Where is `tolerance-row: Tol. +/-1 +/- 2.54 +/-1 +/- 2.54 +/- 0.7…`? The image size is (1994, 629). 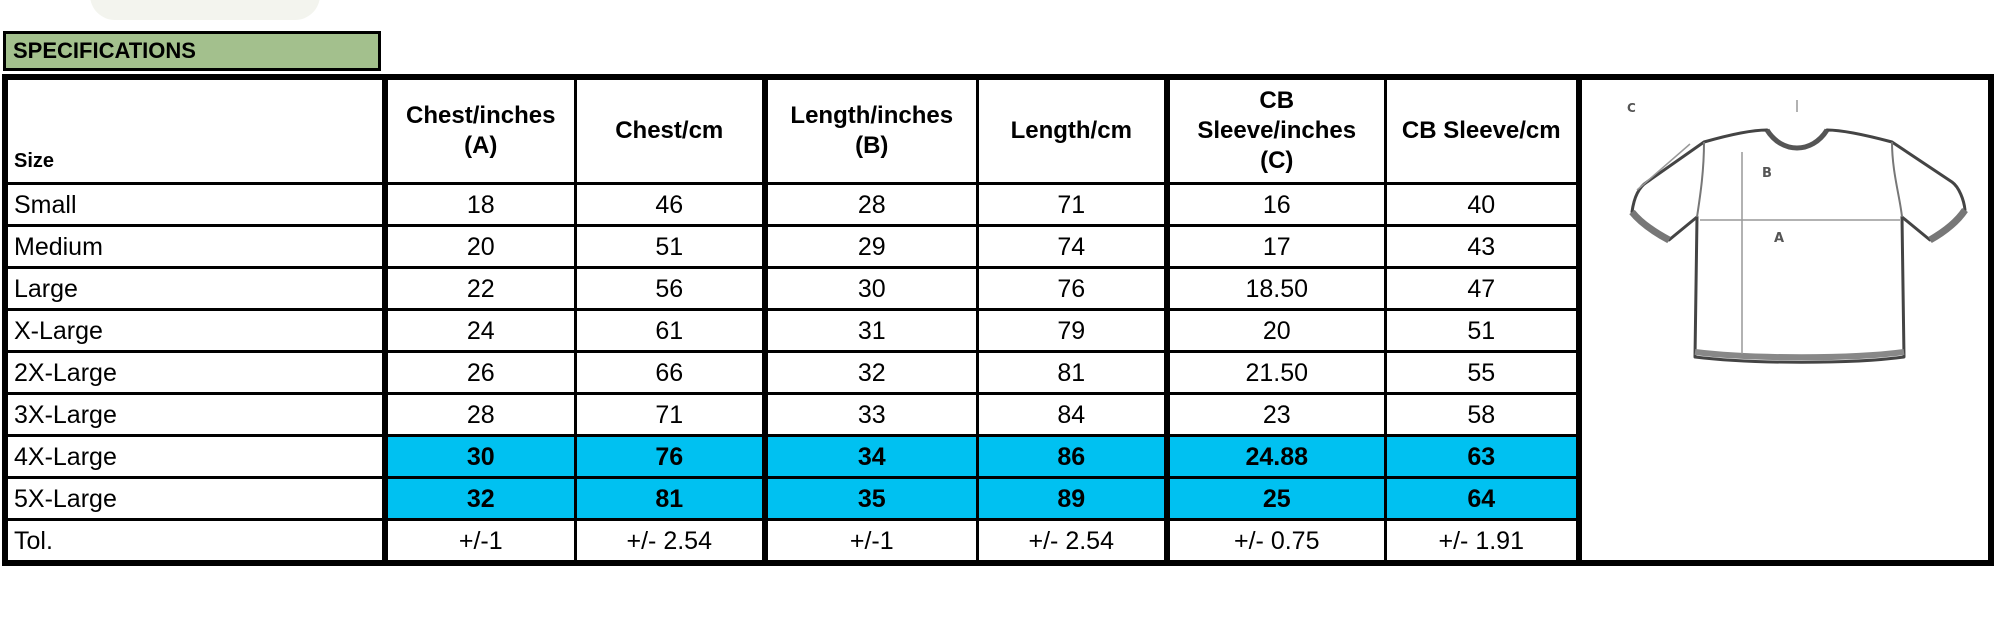 tolerance-row: Tol. +/-1 +/- 2.54 +/-1 +/- 2.54 +/- 0.7… is located at coordinates (997, 541).